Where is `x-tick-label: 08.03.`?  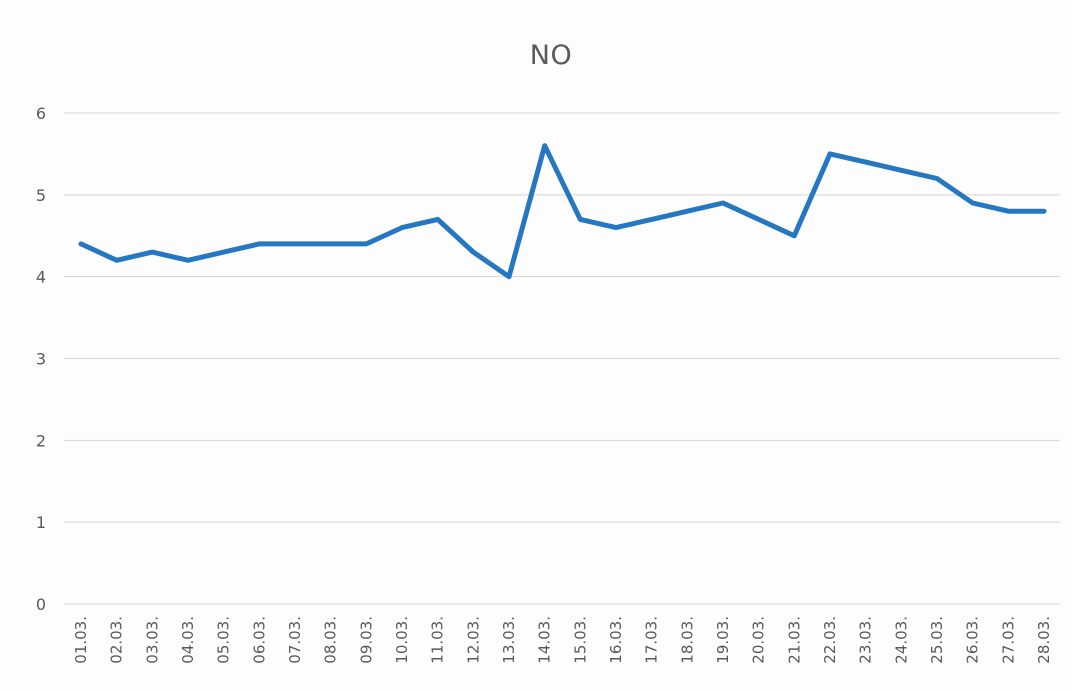 x-tick-label: 08.03. is located at coordinates (331, 640).